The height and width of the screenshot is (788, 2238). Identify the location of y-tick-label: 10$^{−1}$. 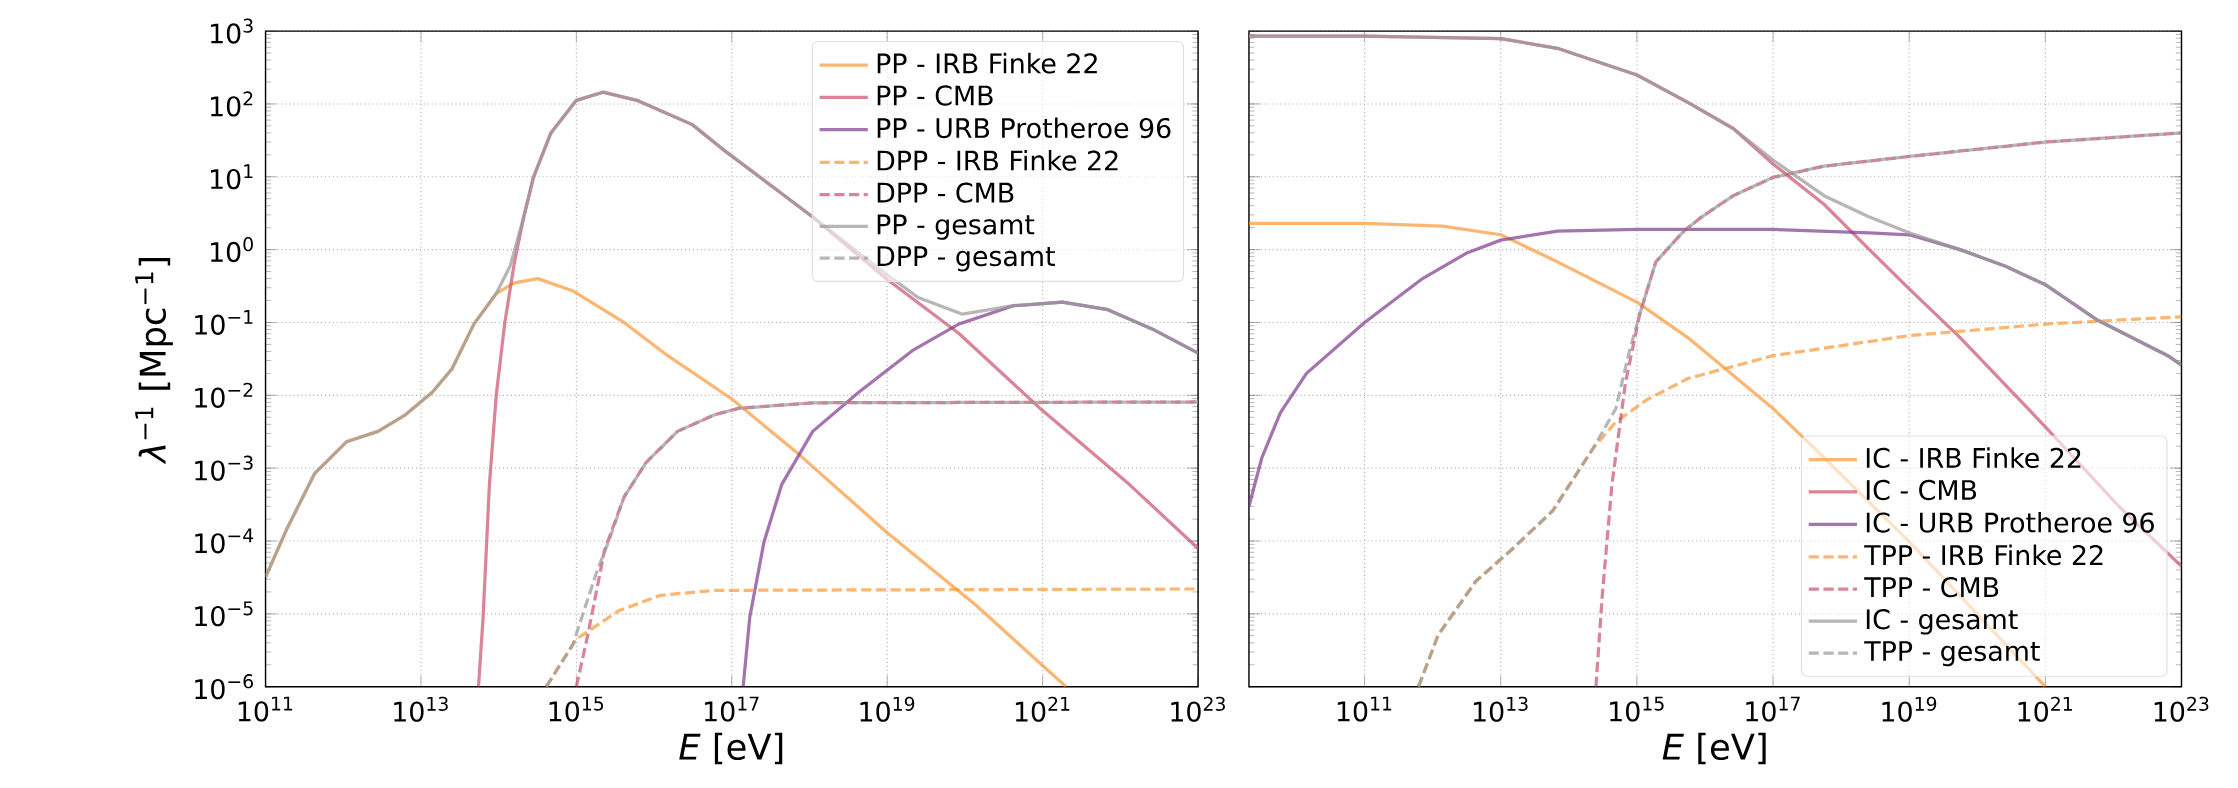
(224, 322).